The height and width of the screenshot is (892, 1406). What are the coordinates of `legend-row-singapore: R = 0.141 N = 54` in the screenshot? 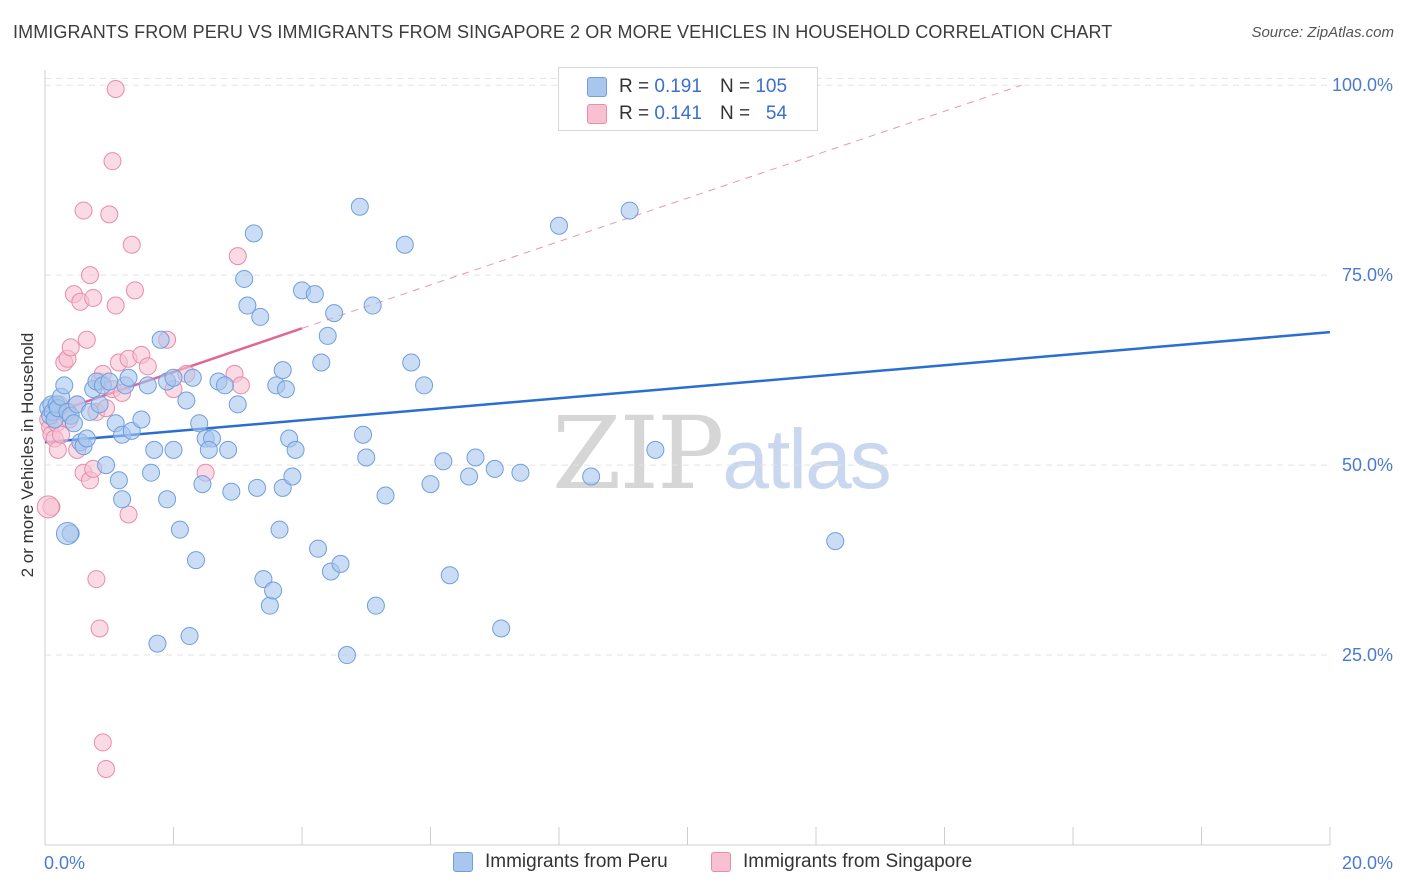 It's located at (687, 114).